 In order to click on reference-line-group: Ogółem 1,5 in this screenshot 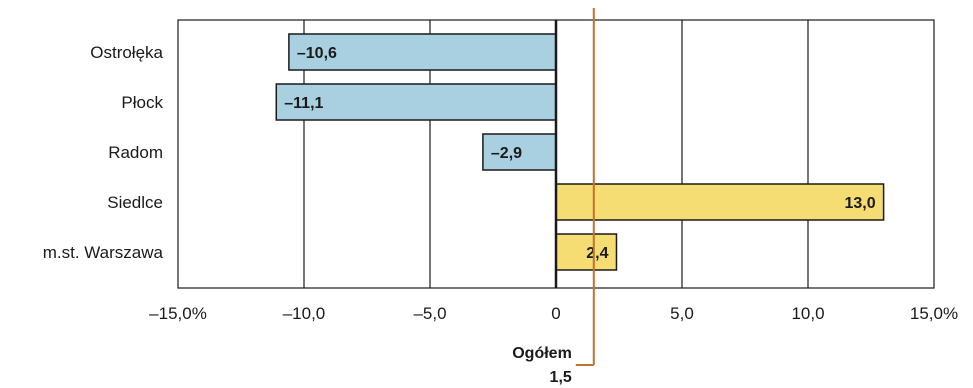, I will do `click(553, 197)`.